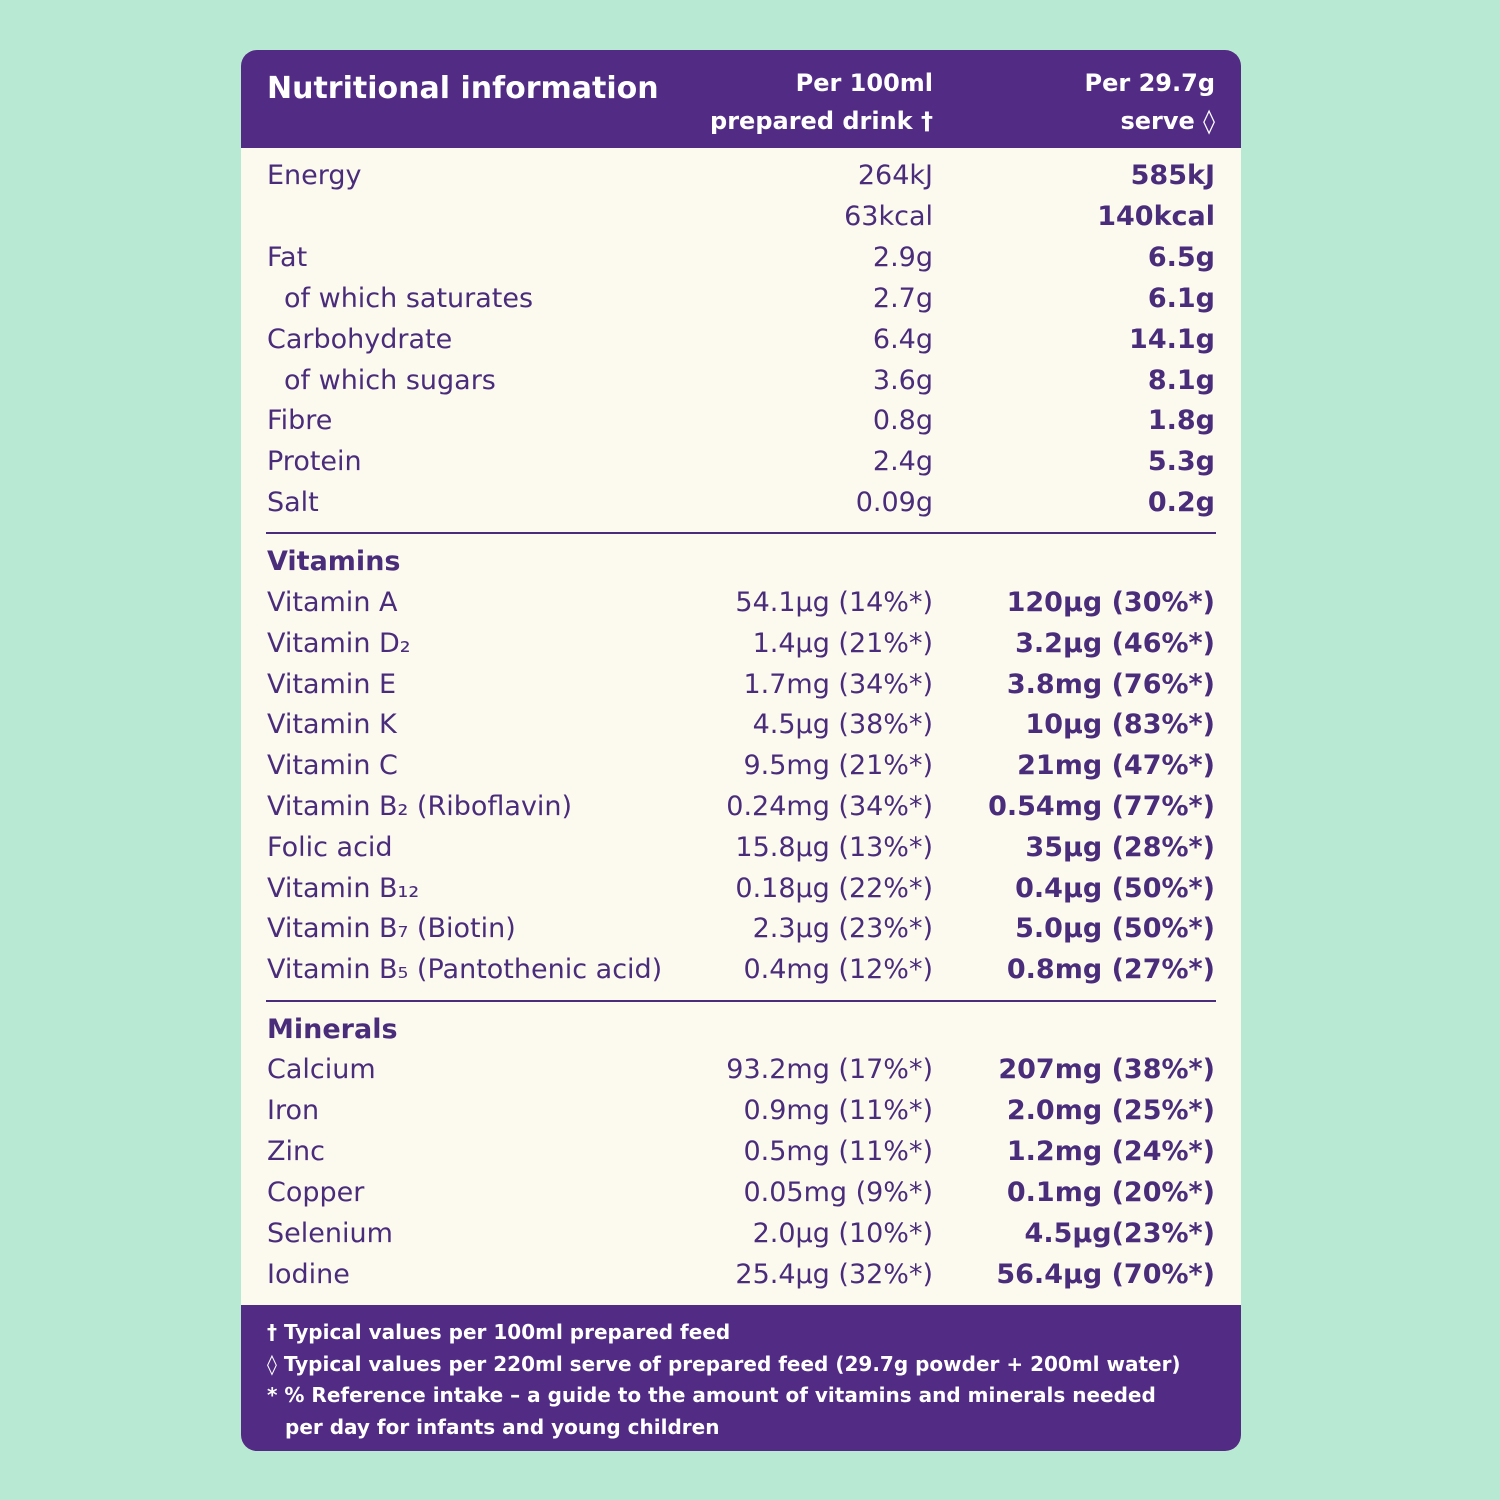 The width and height of the screenshot is (1500, 1500). Describe the element at coordinates (420, 806) in the screenshot. I see `nutrient-name: Vitamin B₂ (Riboflavin)` at that location.